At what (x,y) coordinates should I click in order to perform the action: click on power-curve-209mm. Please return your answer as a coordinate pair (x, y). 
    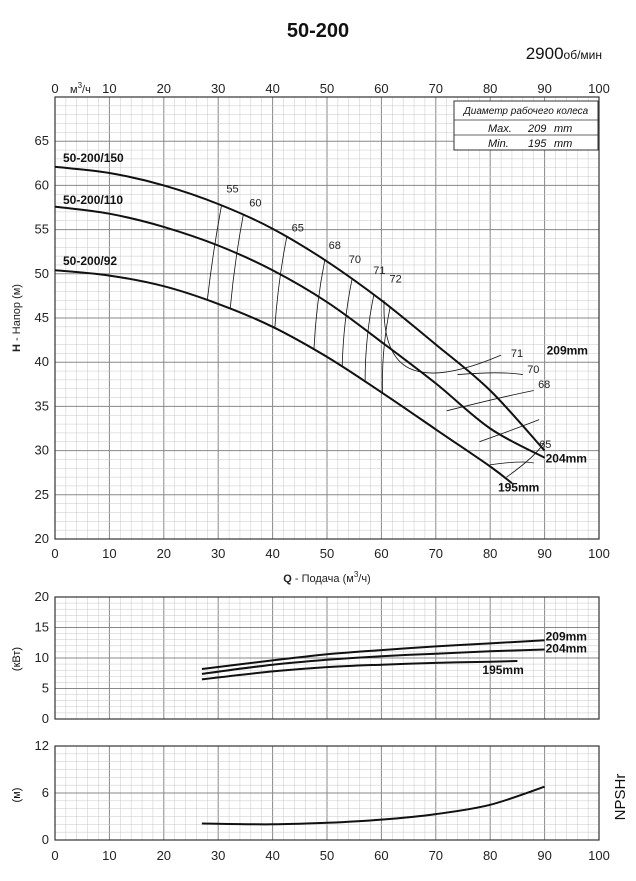
    Looking at the image, I should click on (373, 654).